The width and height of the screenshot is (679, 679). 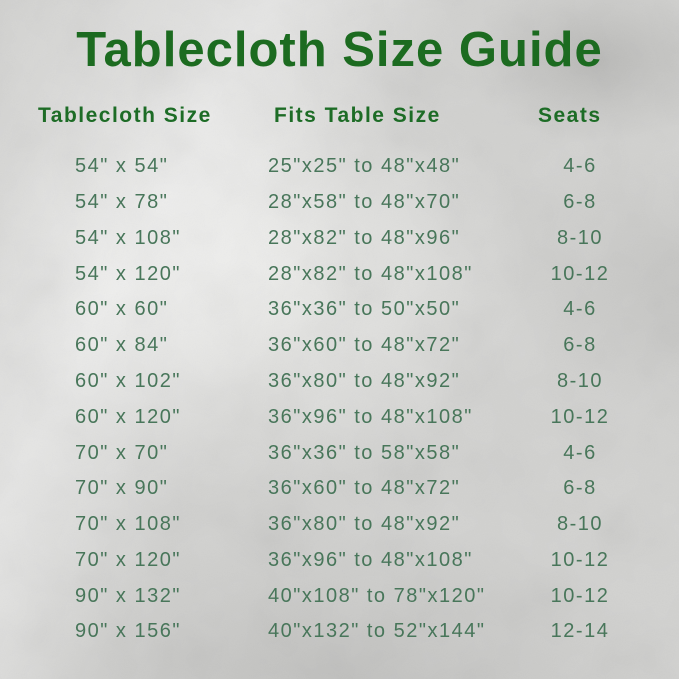 I want to click on tablecloth-size-cell: 70" x 108", so click(x=128, y=524).